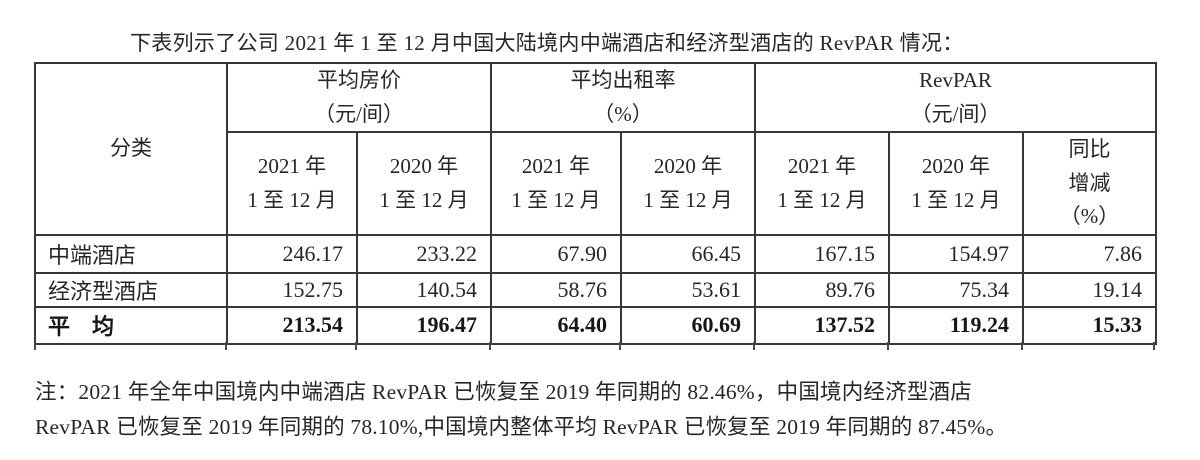  What do you see at coordinates (1089, 325) in the screenshot?
I see `cell-value: 15.33` at bounding box center [1089, 325].